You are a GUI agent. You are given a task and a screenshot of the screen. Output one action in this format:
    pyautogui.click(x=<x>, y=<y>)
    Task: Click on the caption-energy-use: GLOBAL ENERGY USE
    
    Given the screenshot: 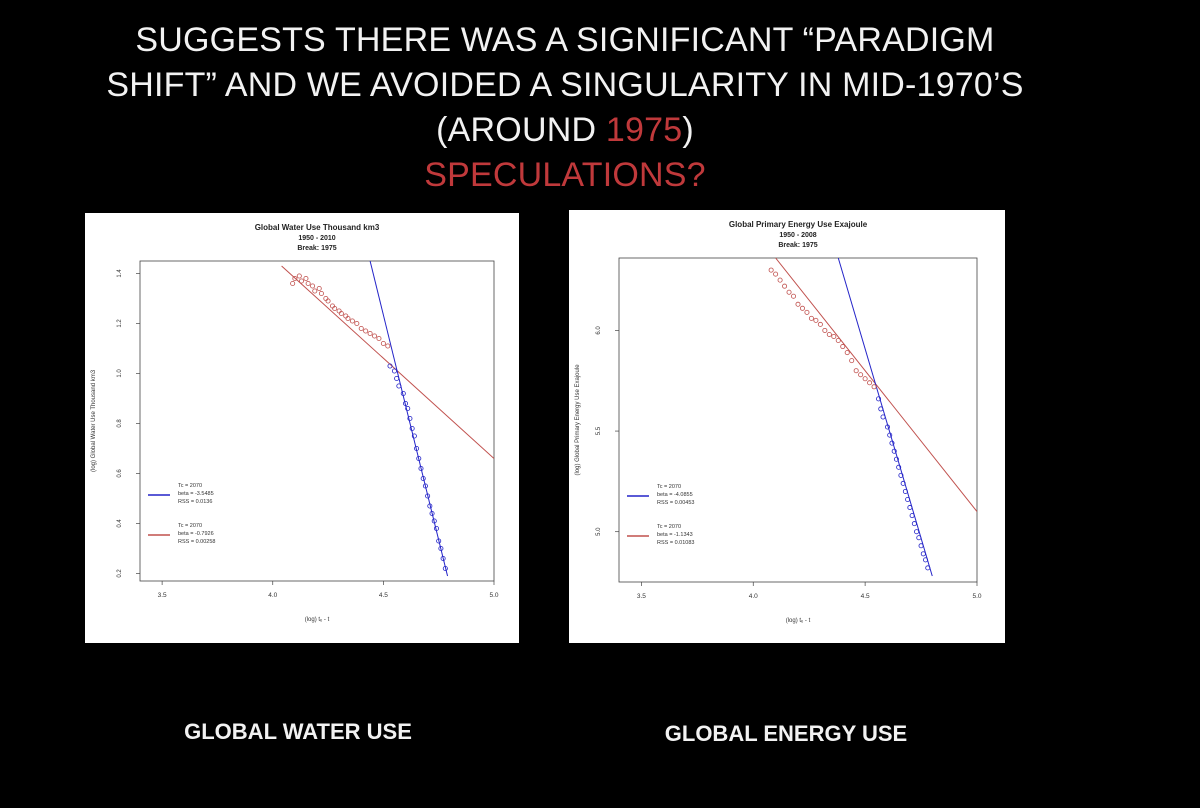 What is the action you would take?
    pyautogui.click(x=786, y=733)
    